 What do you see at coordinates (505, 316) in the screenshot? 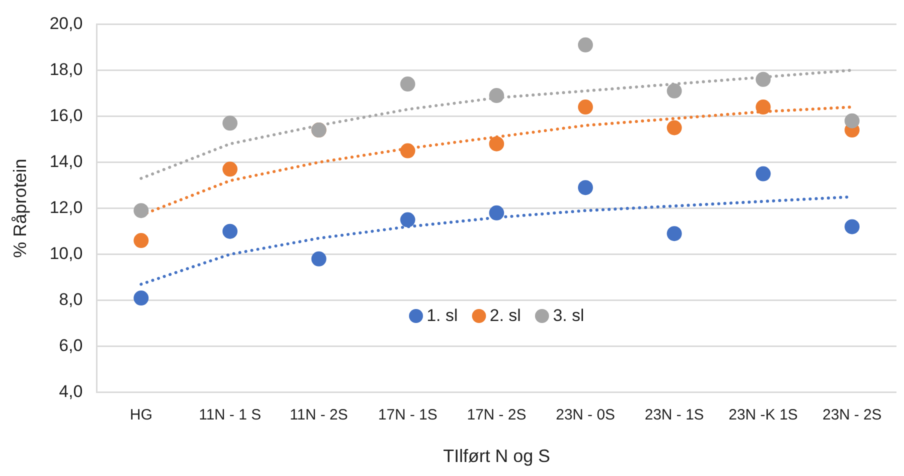
I see `legend-label: 2. sl` at bounding box center [505, 316].